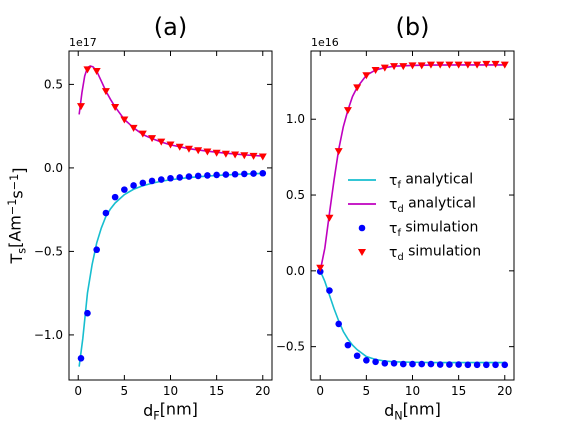 The image size is (570, 428). What do you see at coordinates (413, 27) in the screenshot?
I see `panel-title: (b)` at bounding box center [413, 27].